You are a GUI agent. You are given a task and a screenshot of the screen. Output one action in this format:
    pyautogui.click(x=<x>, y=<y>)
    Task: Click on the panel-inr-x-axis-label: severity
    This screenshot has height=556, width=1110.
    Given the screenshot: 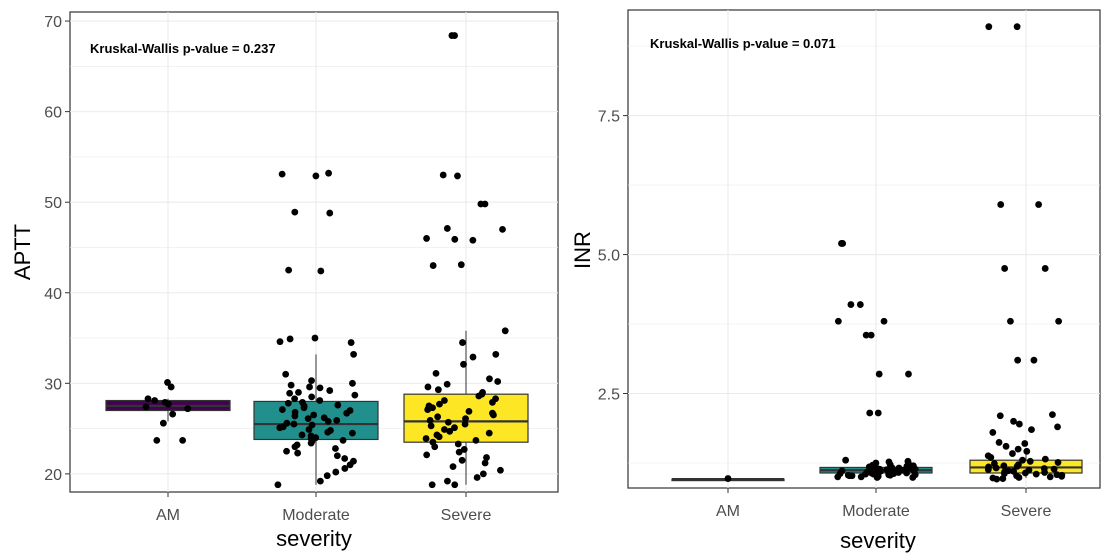 What is the action you would take?
    pyautogui.click(x=878, y=540)
    